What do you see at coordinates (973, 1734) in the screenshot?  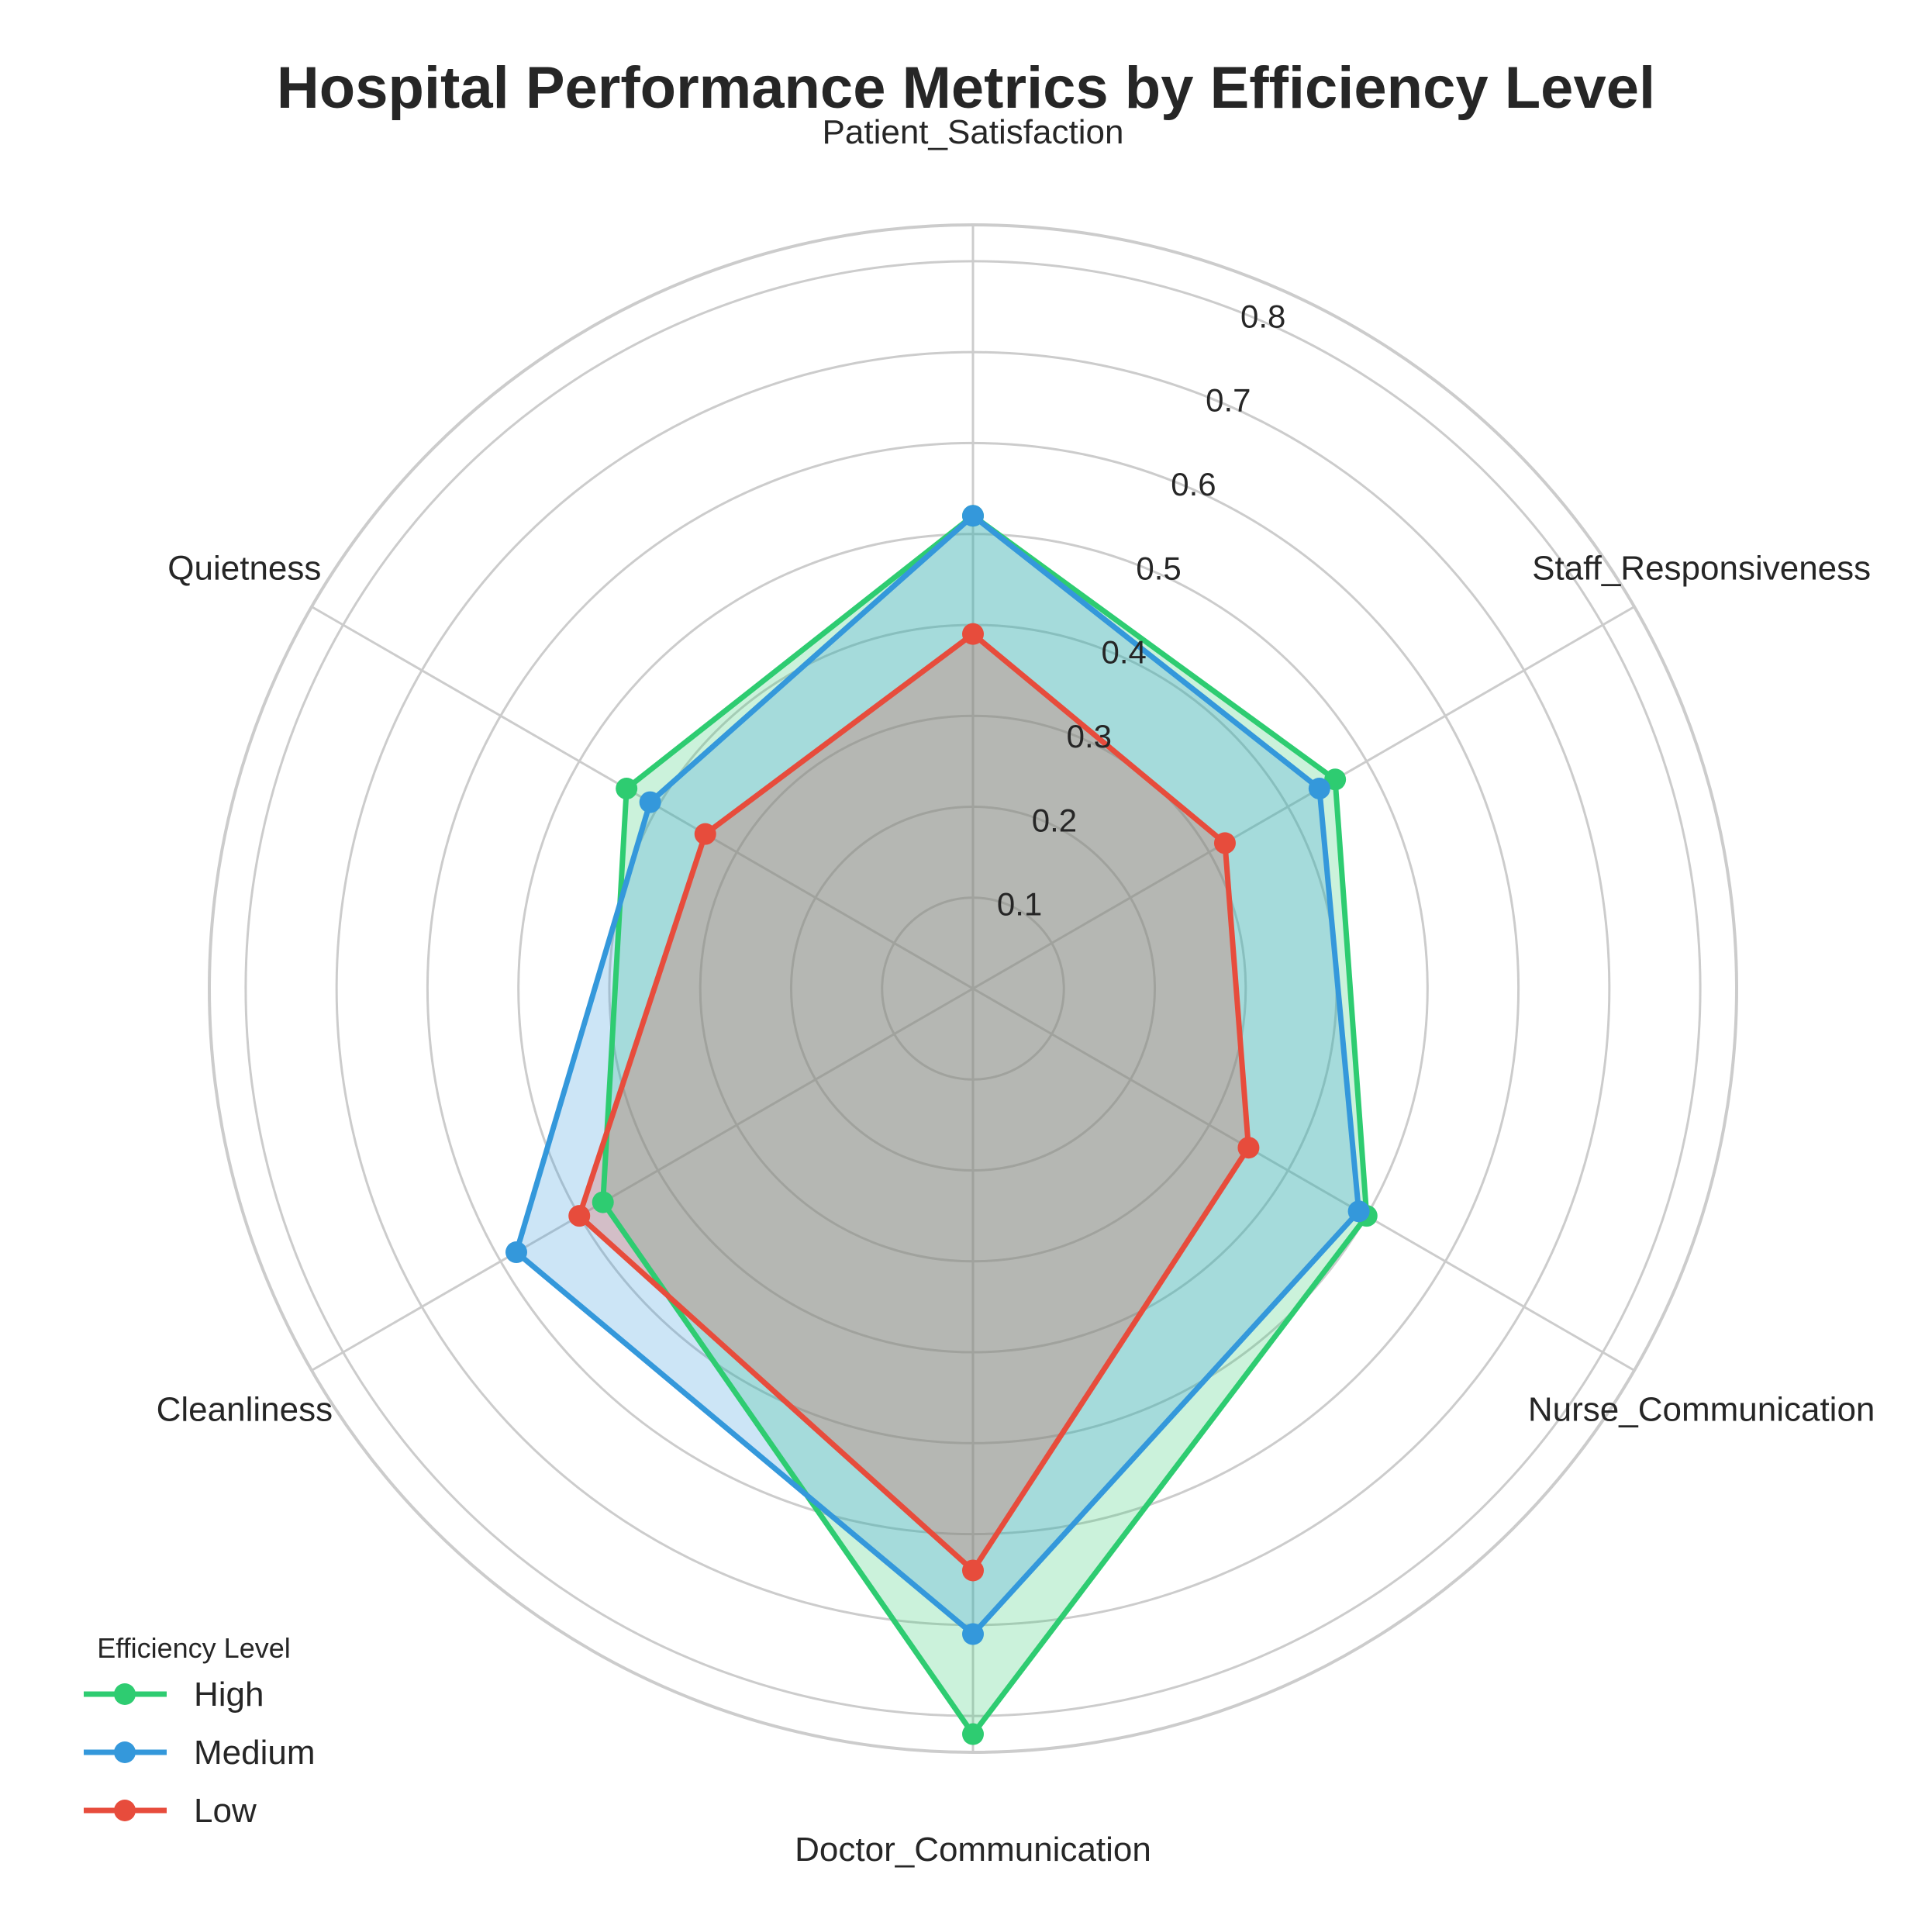 I see `point-high-doctor_communication` at bounding box center [973, 1734].